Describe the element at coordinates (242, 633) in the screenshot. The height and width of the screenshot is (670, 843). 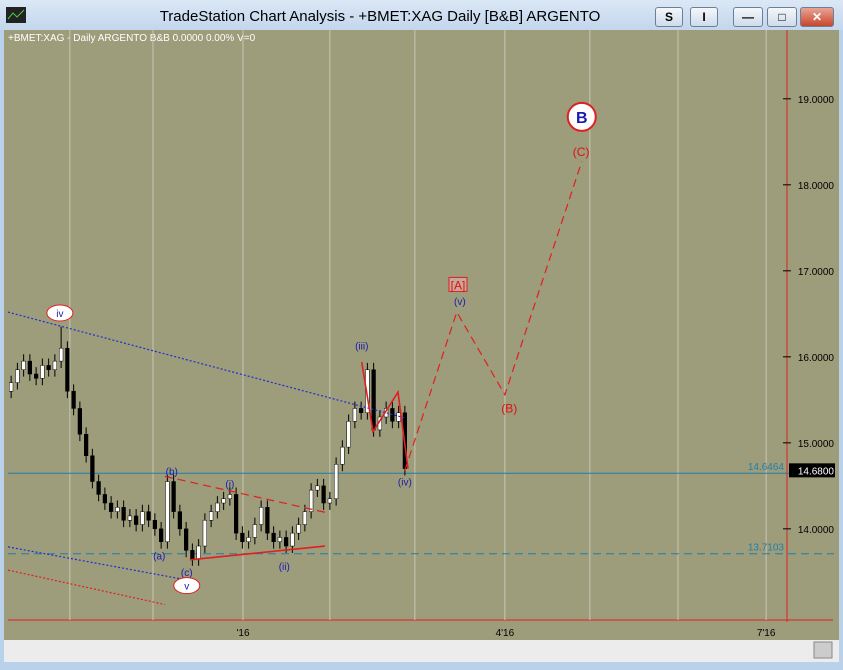
I see `x-tick-label: '16` at that location.